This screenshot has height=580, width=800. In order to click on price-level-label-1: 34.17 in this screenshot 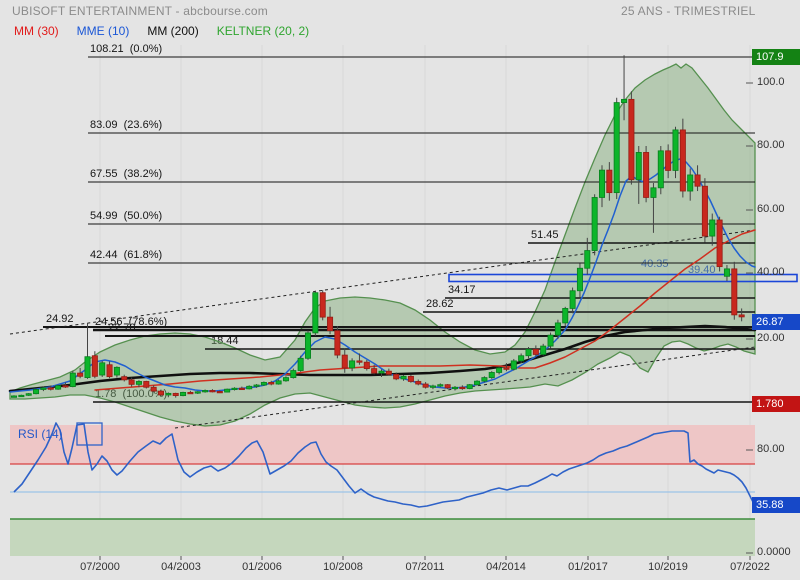, I will do `click(462, 290)`.